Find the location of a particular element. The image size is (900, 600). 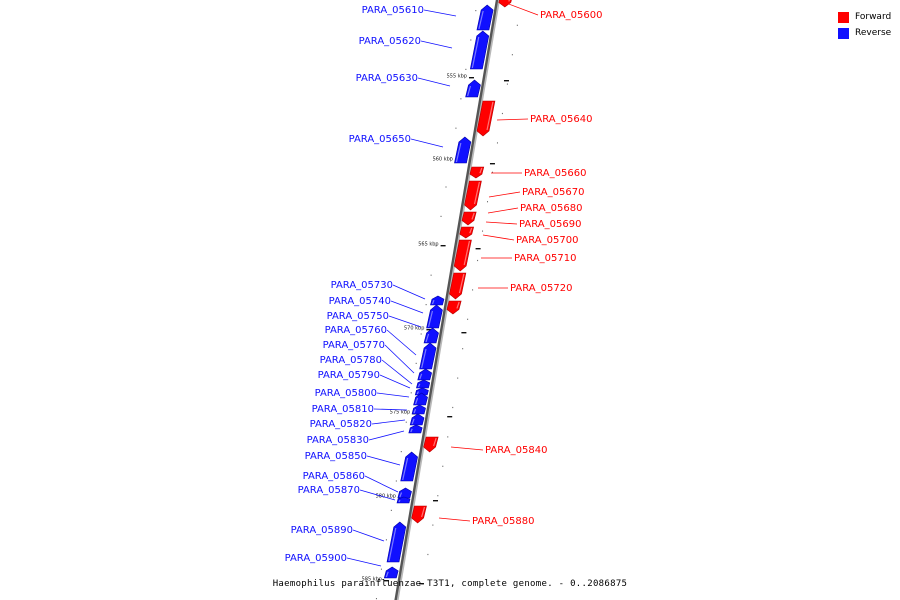

gene-label: PARA_05810 is located at coordinates (343, 409).